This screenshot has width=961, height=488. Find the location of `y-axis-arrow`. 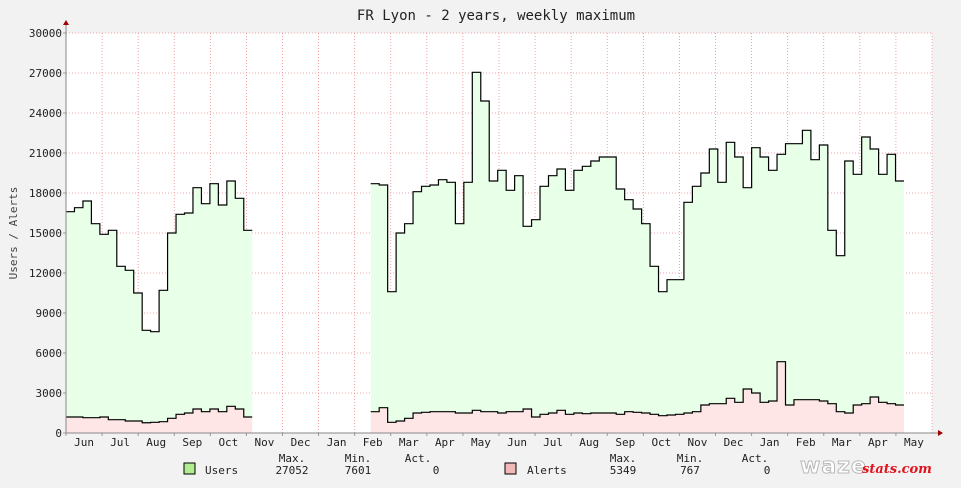

y-axis-arrow is located at coordinates (66, 22).